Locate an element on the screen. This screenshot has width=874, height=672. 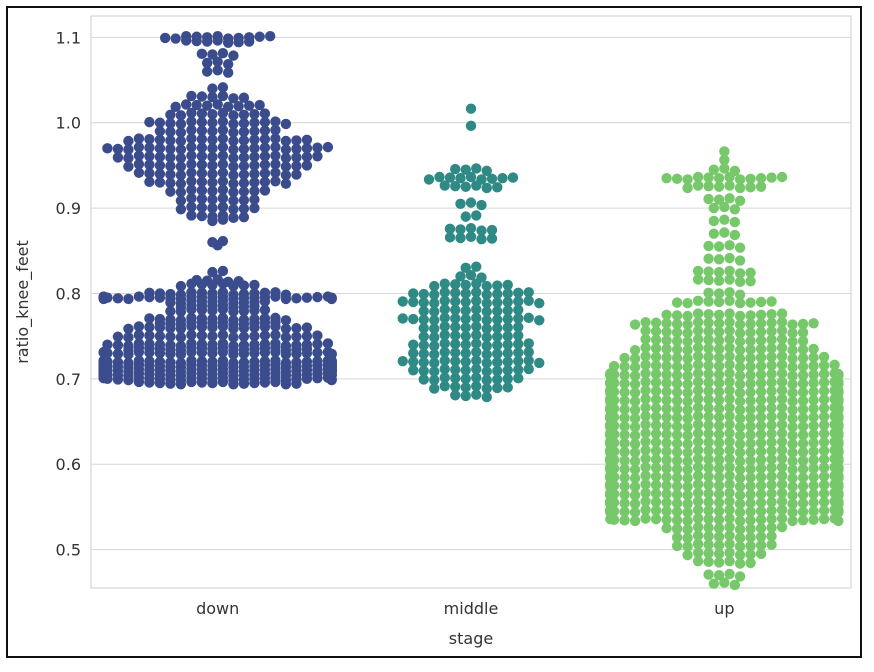
y-tick-label: 0.7 is located at coordinates (68, 379).